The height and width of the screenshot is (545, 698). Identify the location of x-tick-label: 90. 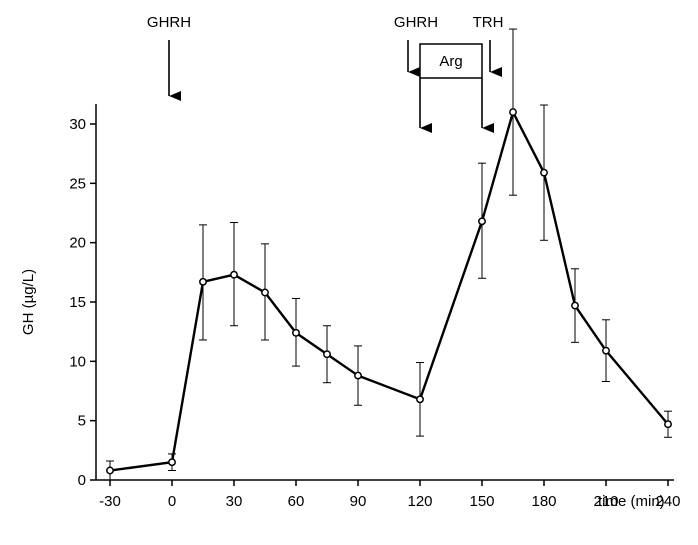
(358, 501).